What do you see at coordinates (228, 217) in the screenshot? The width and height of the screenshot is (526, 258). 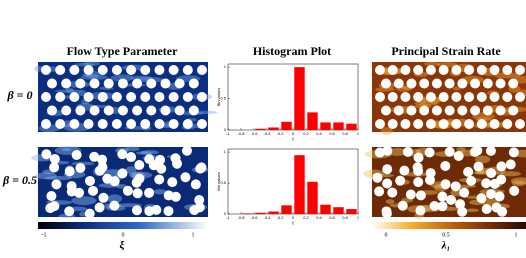 I see `x-tick-label: -1` at bounding box center [228, 217].